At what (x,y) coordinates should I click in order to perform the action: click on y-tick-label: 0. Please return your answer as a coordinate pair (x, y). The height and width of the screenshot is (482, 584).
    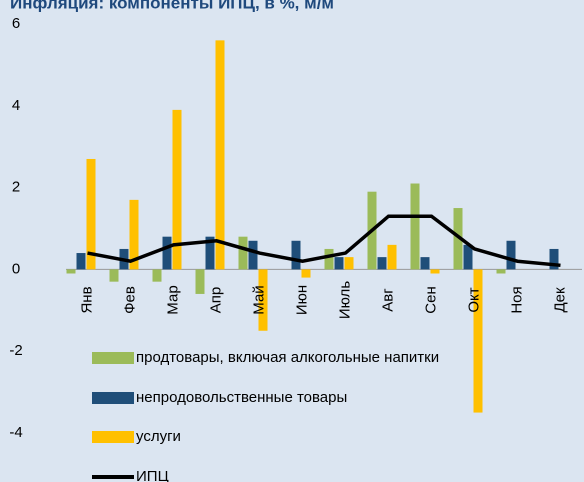
    Looking at the image, I should click on (16, 268).